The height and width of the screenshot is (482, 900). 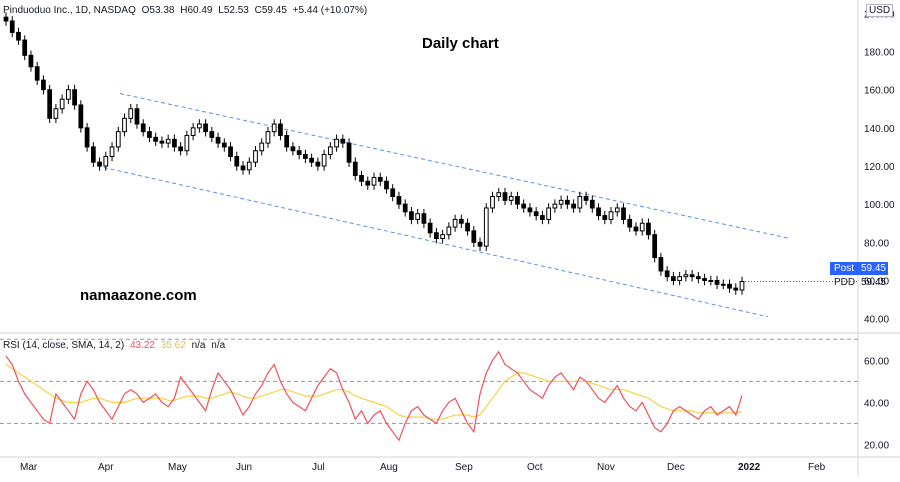 I want to click on post-price-tag: Post 59.45, so click(x=859, y=268).